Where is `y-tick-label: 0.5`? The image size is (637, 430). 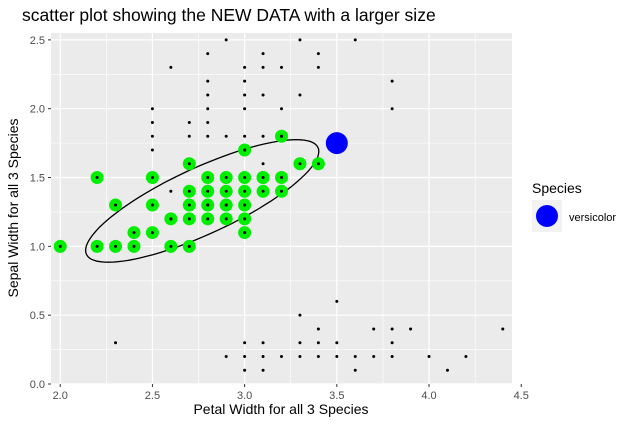 y-tick-label: 0.5 is located at coordinates (37, 316).